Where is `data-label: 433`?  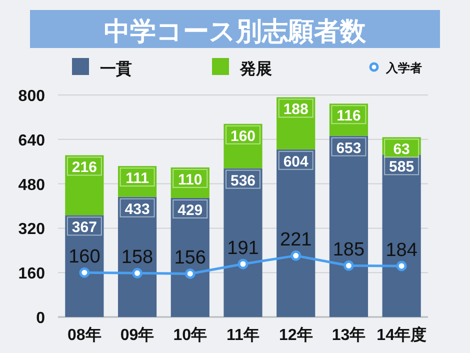 data-label: 433 is located at coordinates (137, 209).